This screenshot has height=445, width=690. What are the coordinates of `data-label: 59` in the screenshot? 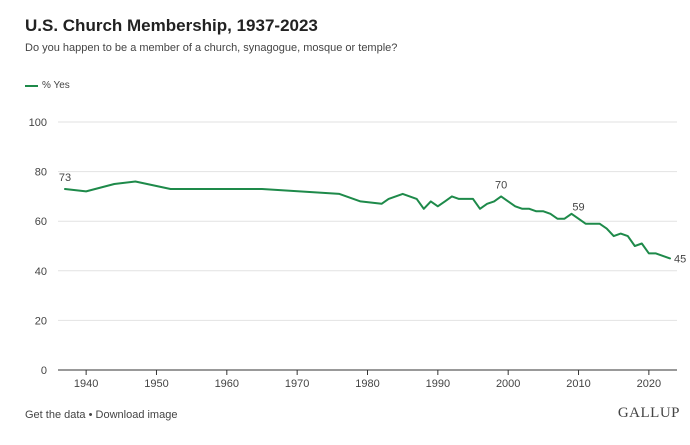 It's located at (578, 208).